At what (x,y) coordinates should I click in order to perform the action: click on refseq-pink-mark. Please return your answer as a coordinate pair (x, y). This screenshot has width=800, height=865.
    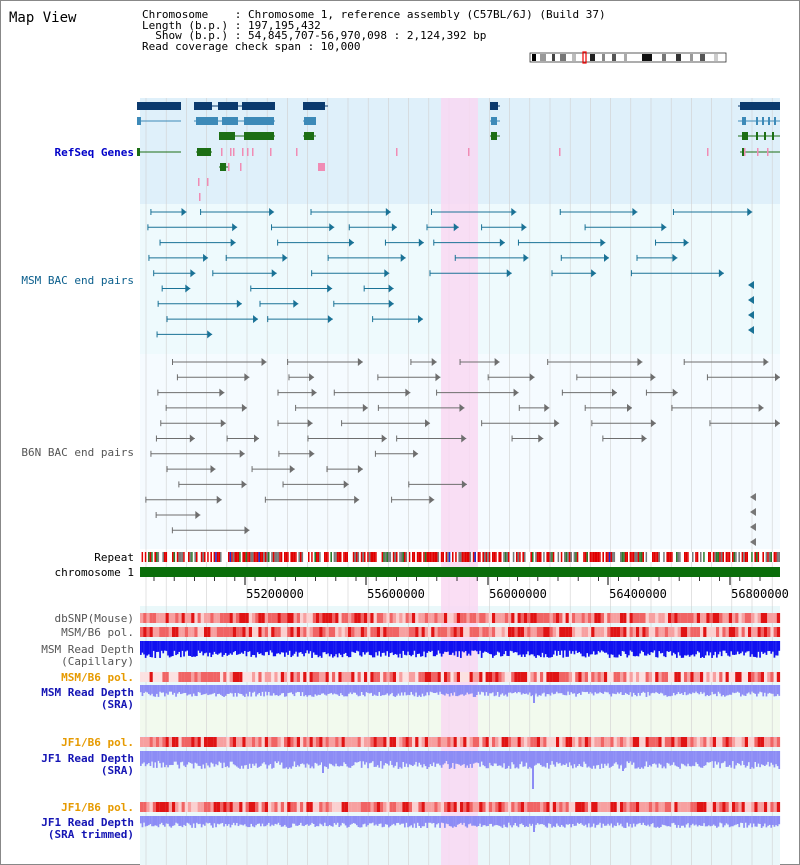
    Looking at the image, I should click on (321, 167).